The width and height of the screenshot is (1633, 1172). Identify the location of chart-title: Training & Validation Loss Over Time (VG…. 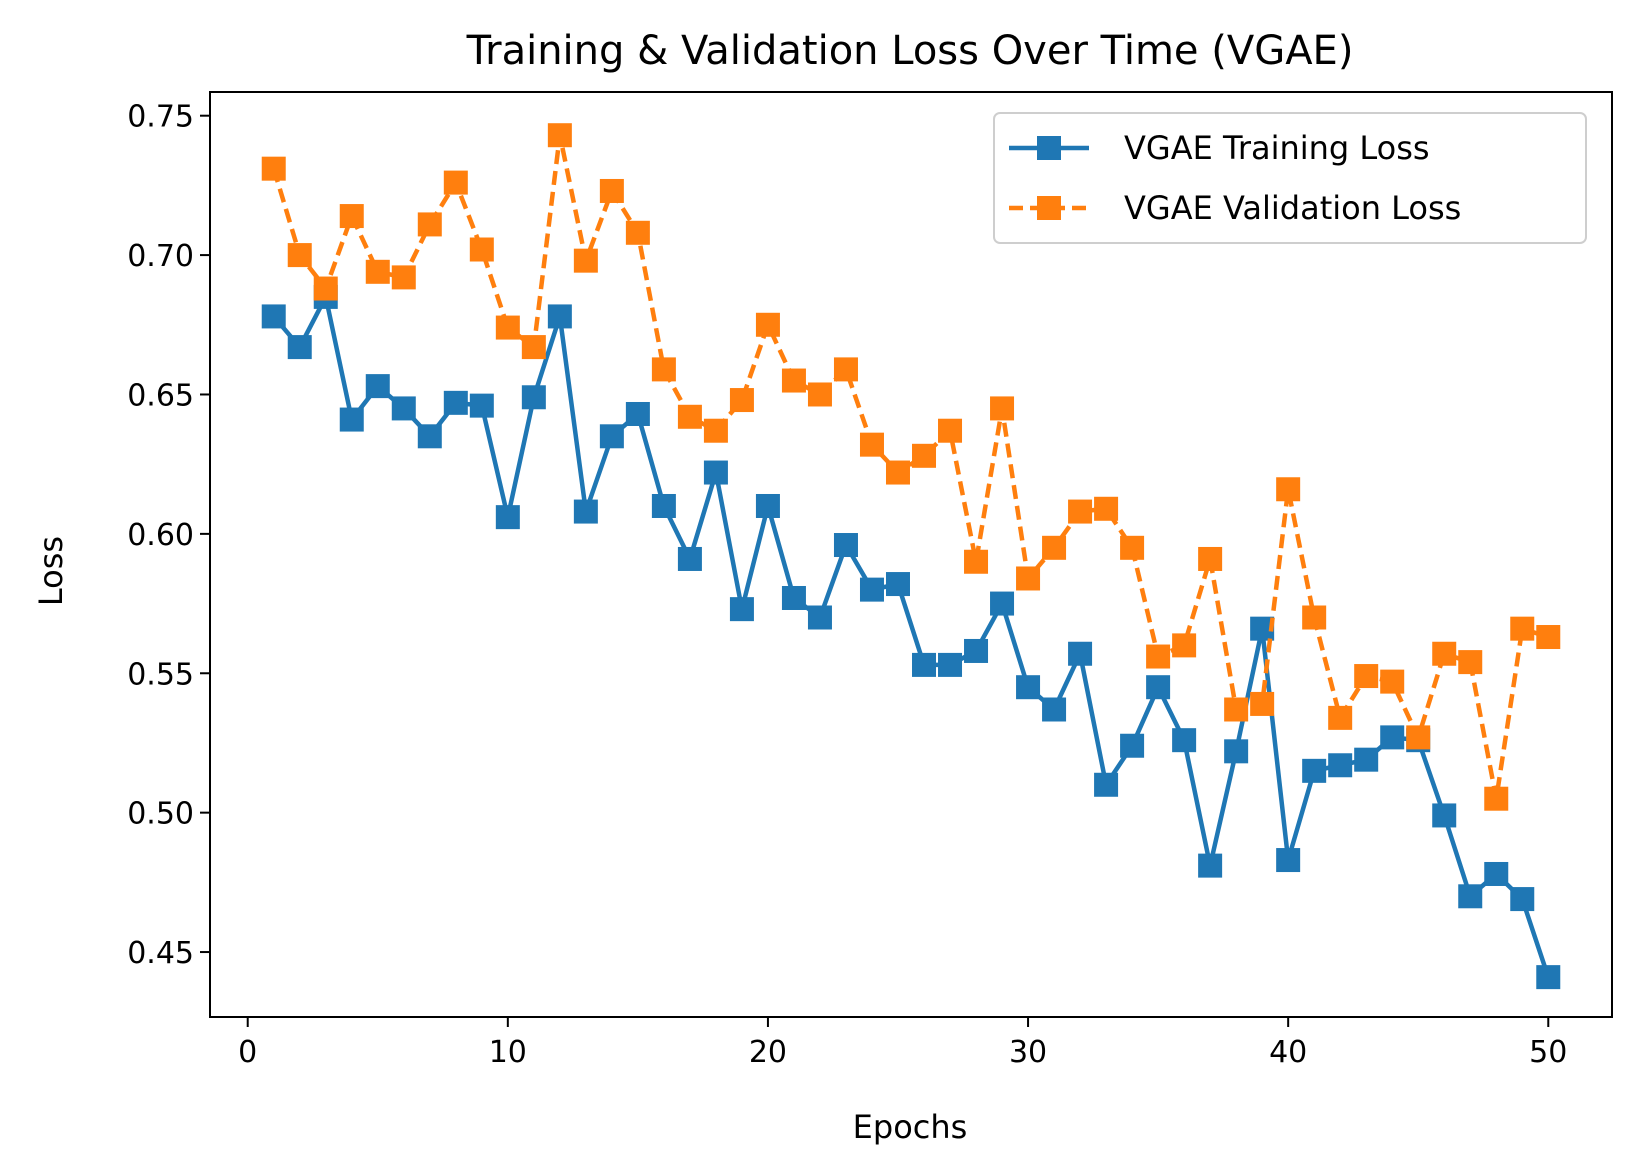
(910, 51).